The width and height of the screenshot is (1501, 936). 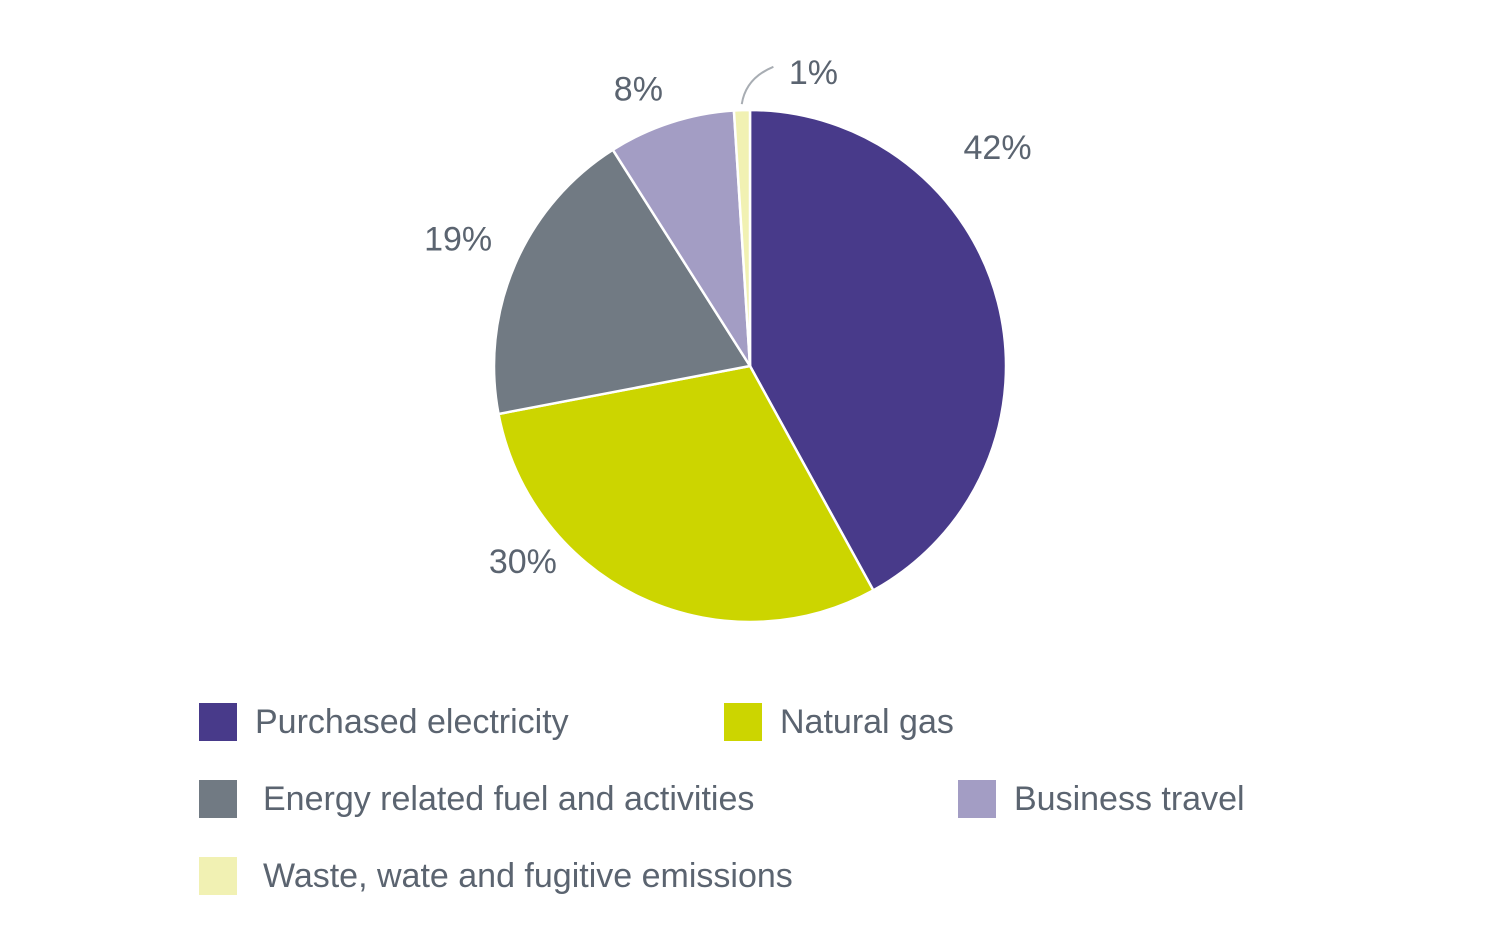 I want to click on legend-swatch-natural-gas, so click(x=743, y=722).